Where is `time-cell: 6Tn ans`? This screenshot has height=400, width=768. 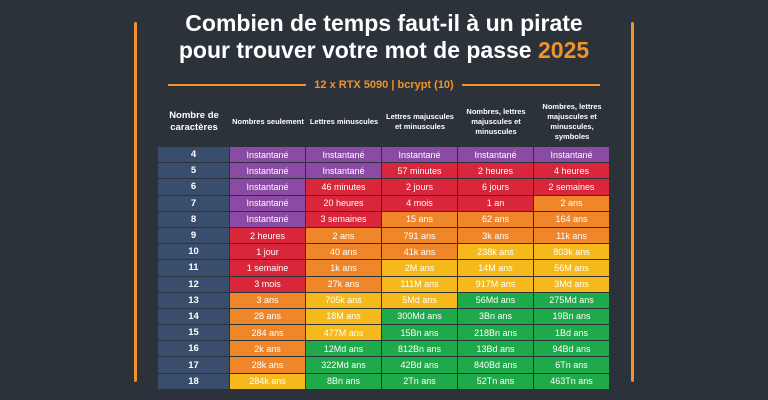 time-cell: 6Tn ans is located at coordinates (571, 365).